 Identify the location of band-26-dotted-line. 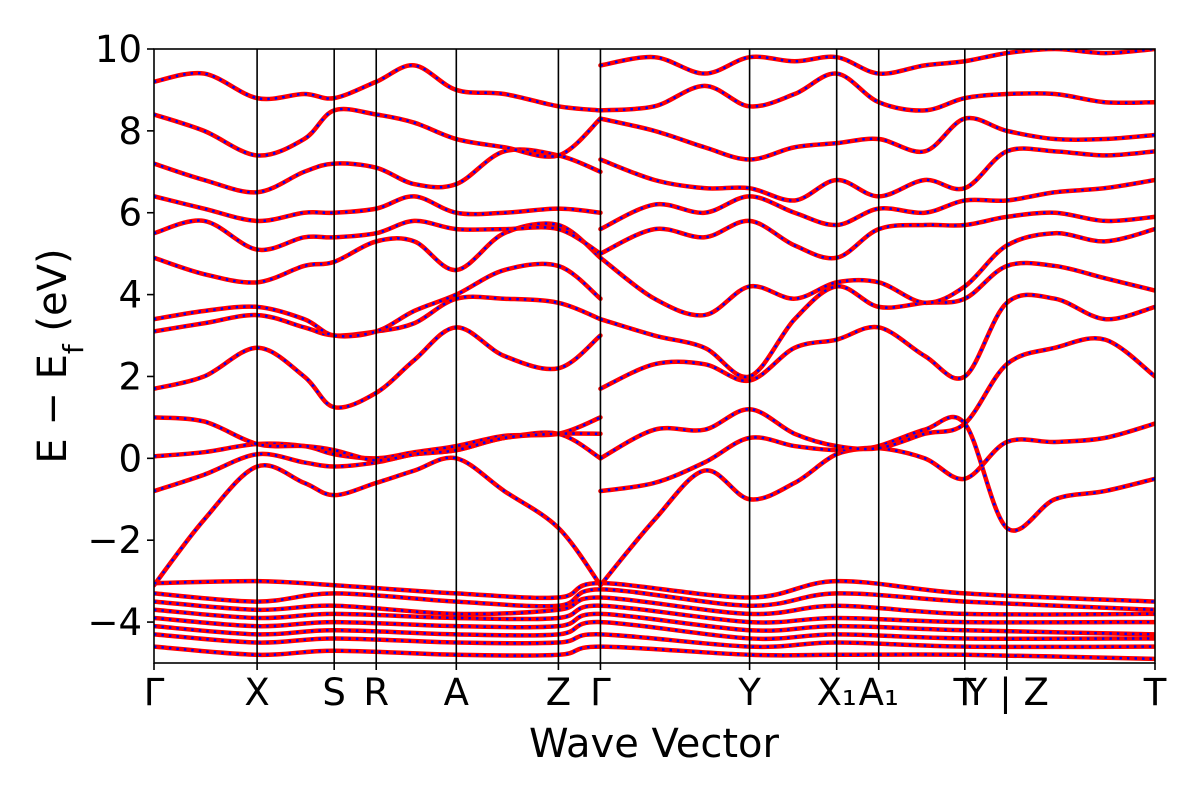
(654, 591).